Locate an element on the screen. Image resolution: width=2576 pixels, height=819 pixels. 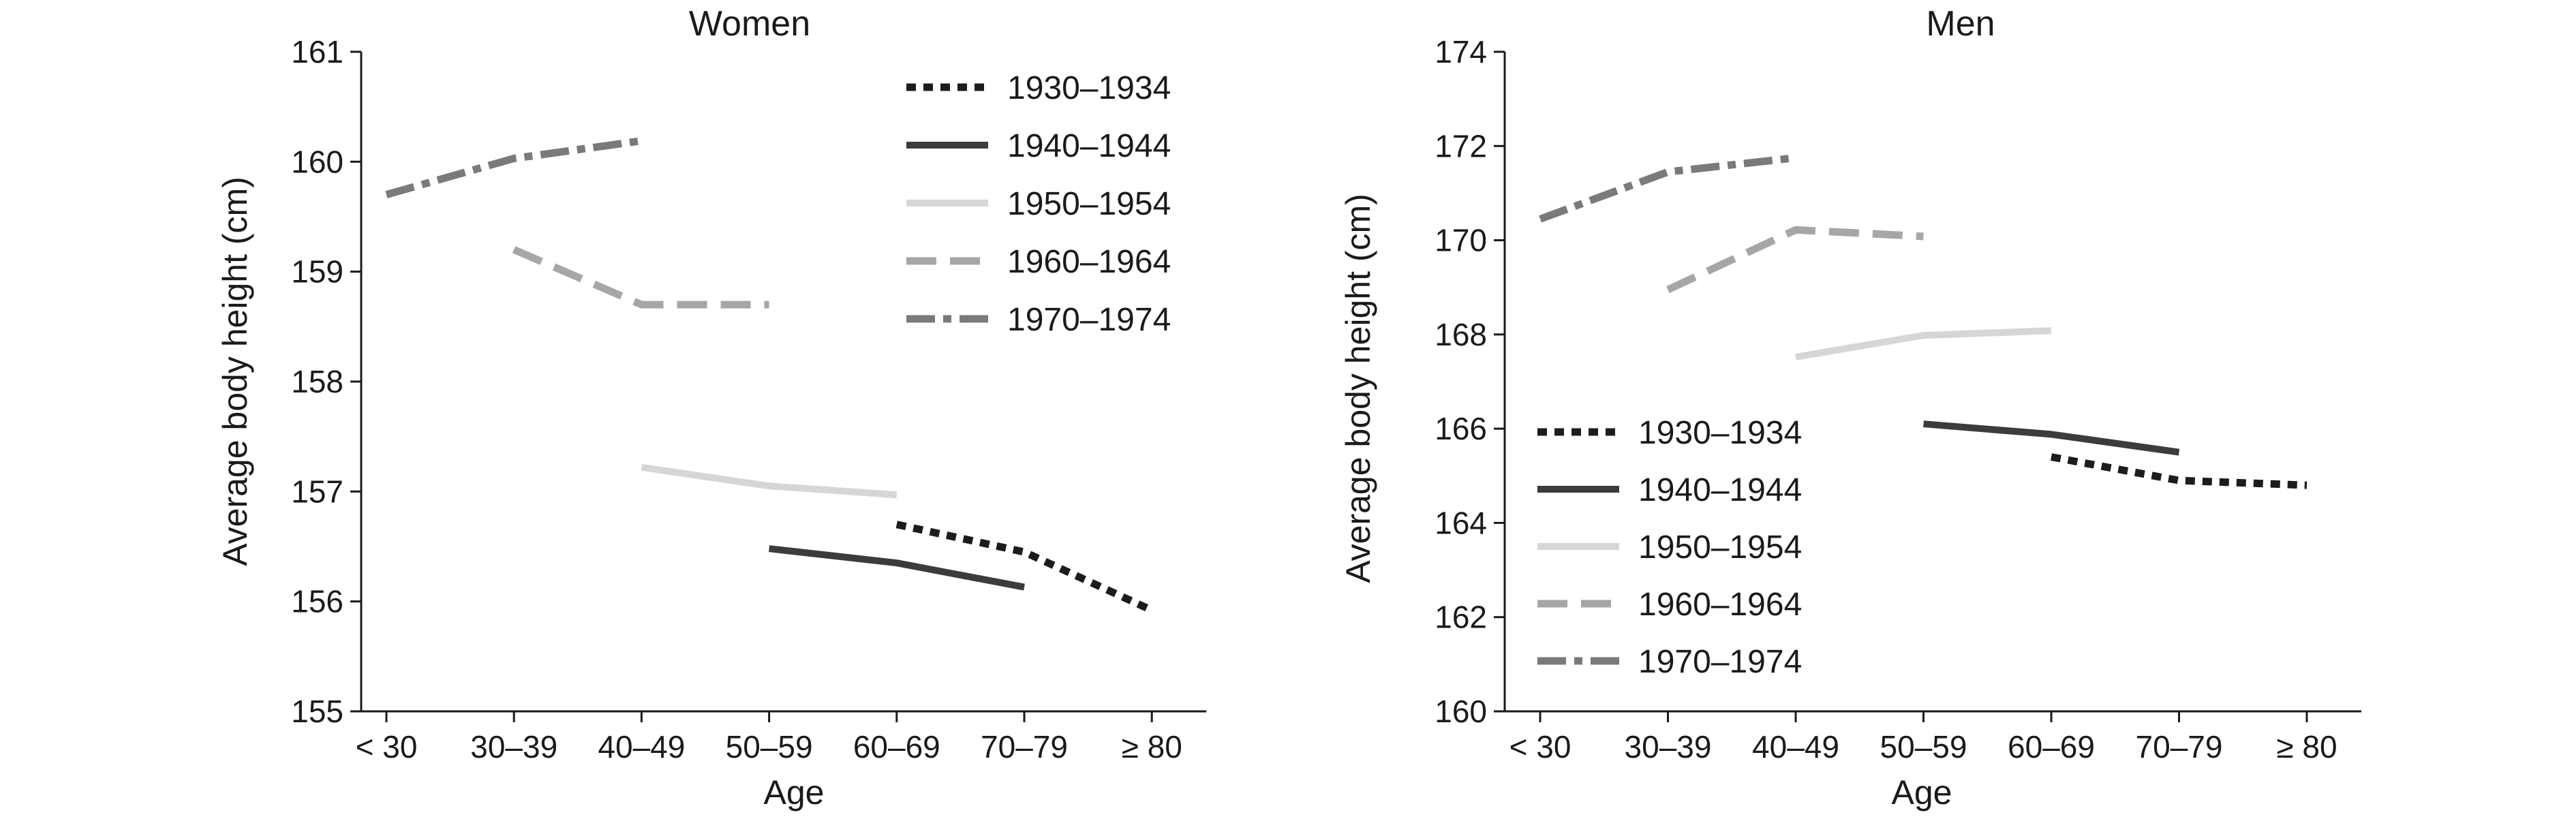
y-tick-label: 170 is located at coordinates (1461, 240).